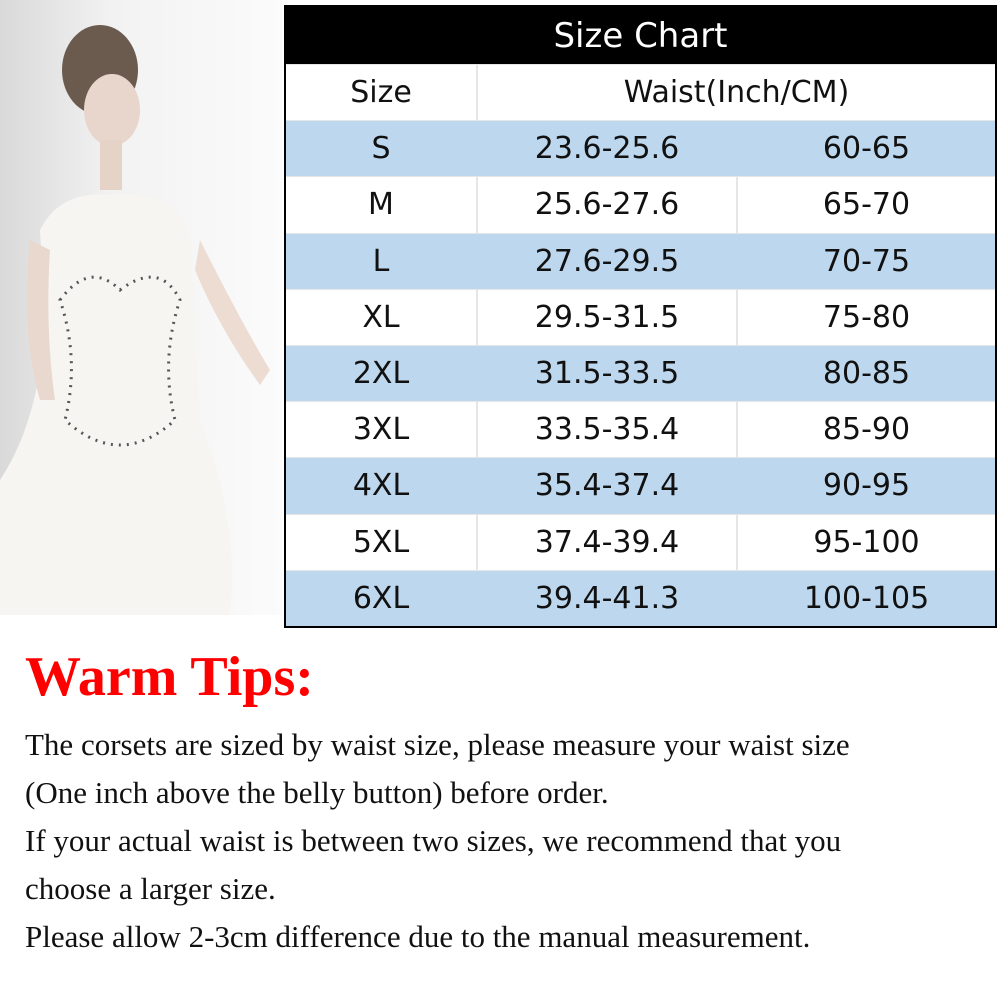 The height and width of the screenshot is (1000, 1000). What do you see at coordinates (169, 677) in the screenshot?
I see `warm-tips-heading: Warm Tips:` at bounding box center [169, 677].